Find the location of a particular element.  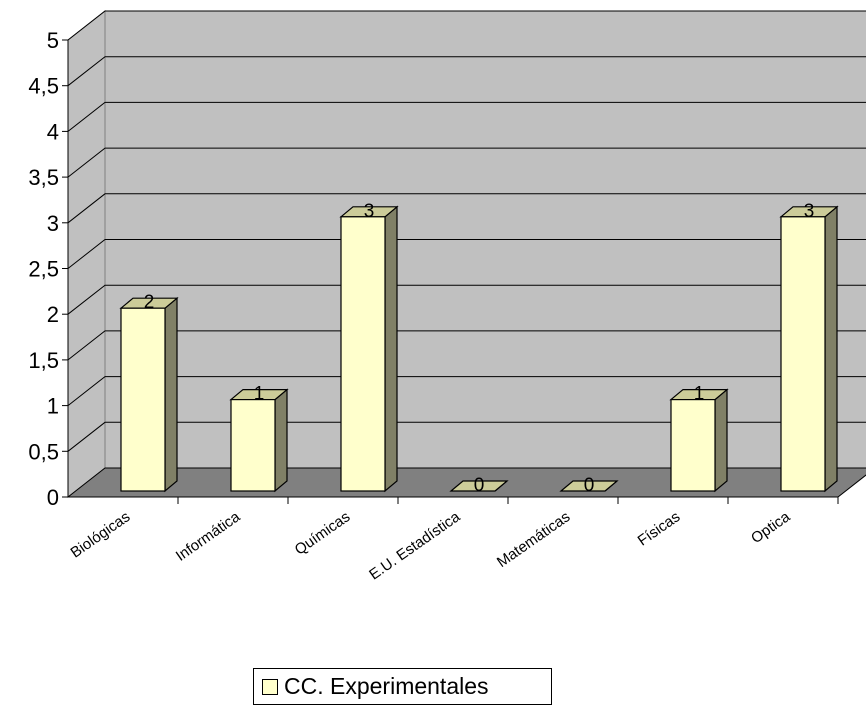

y-tick-label: 1 is located at coordinates (53, 406).